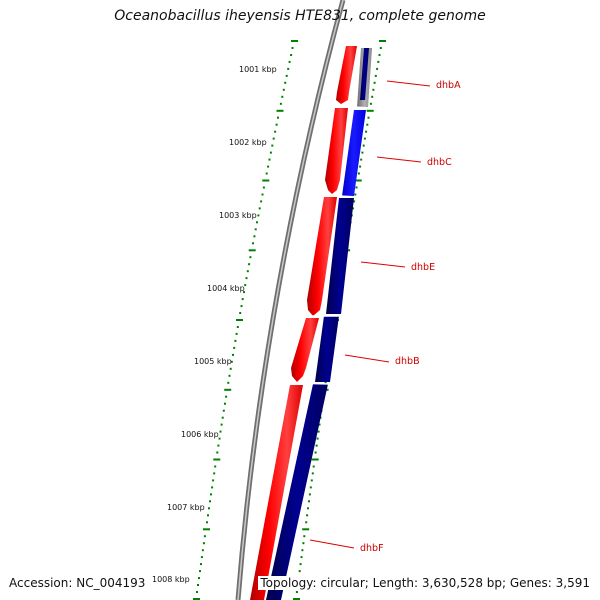 This screenshot has width=600, height=600. What do you see at coordinates (213, 361) in the screenshot?
I see `kbp-label-1005: 1005 kbp` at bounding box center [213, 361].